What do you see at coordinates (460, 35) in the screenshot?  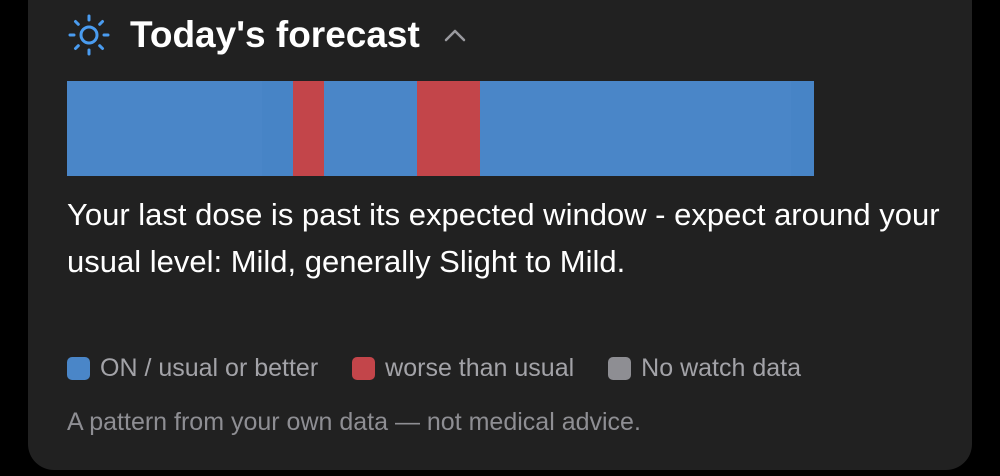 I see `collapse-chevron` at bounding box center [460, 35].